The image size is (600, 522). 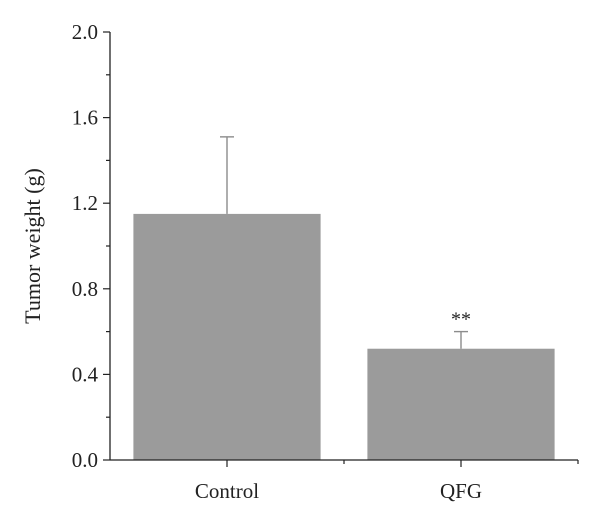 I want to click on y-tick-label-2: 0.8, so click(x=85, y=289).